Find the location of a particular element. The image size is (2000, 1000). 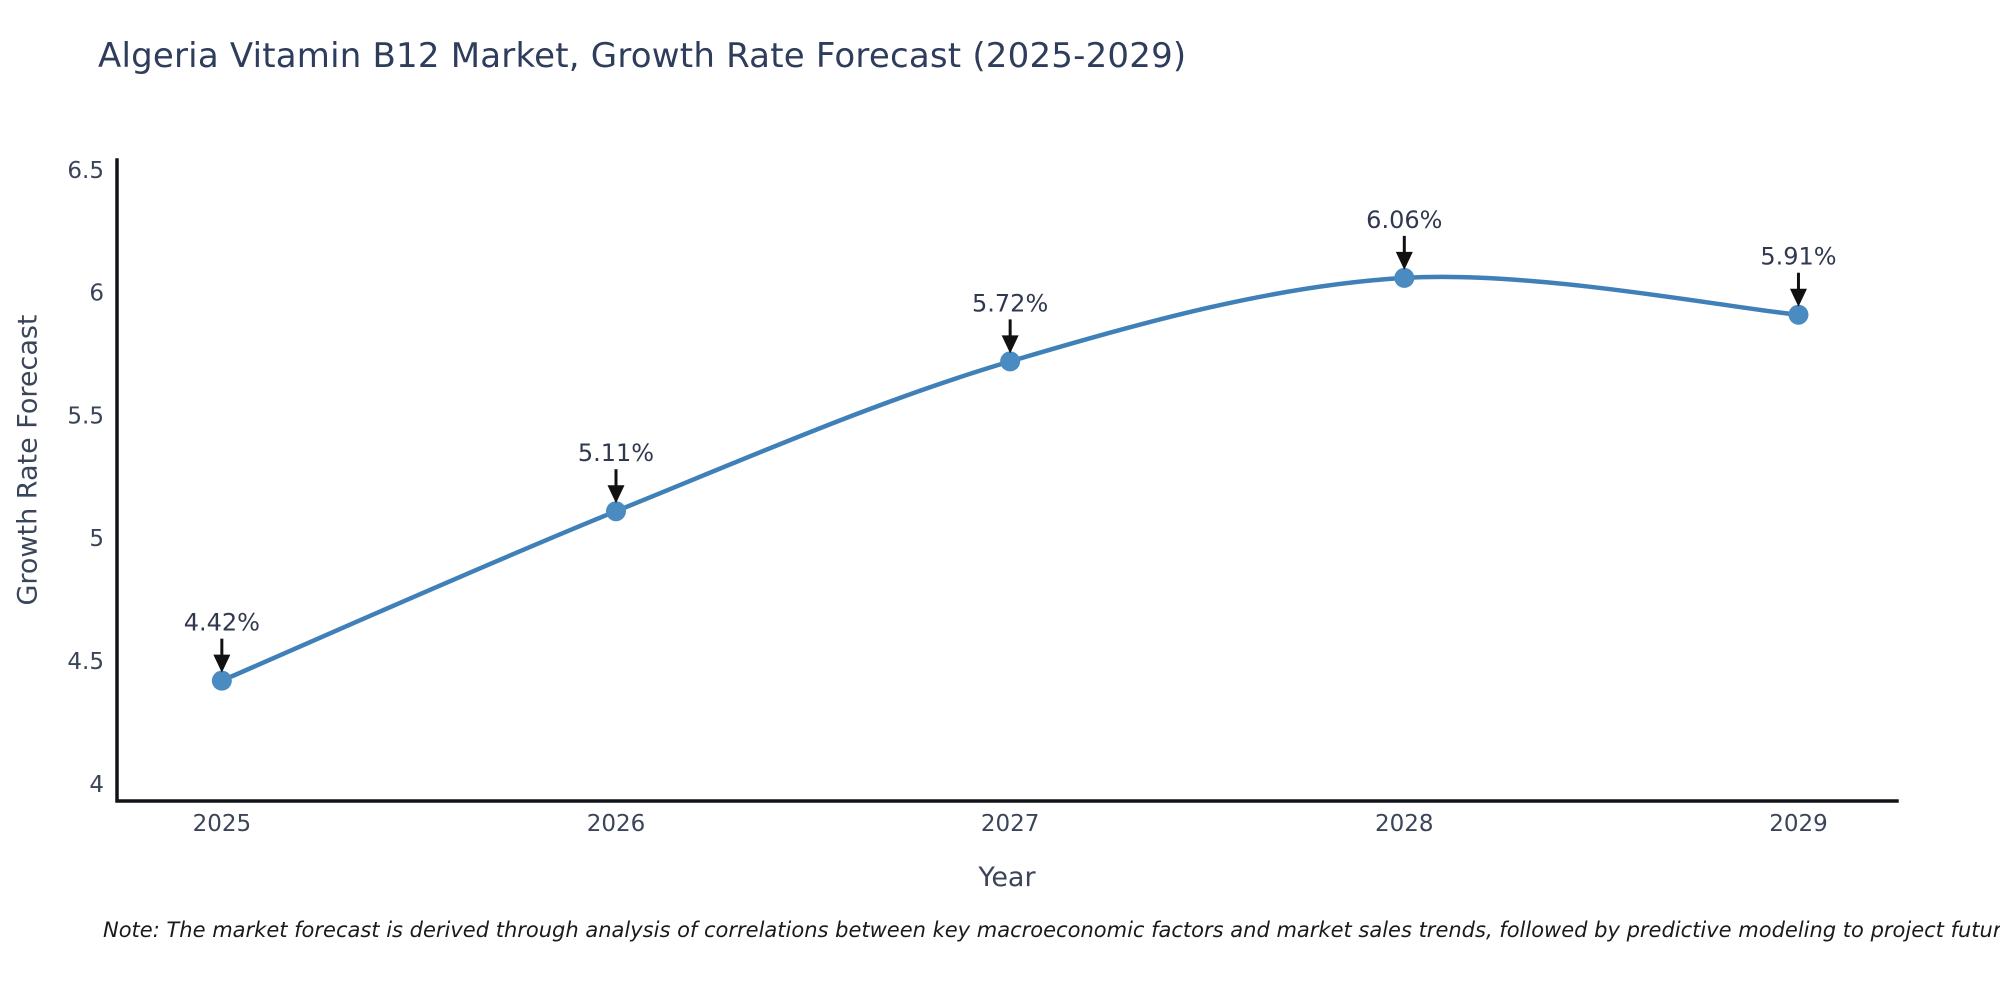

data-point-label: 5.11% is located at coordinates (616, 453).